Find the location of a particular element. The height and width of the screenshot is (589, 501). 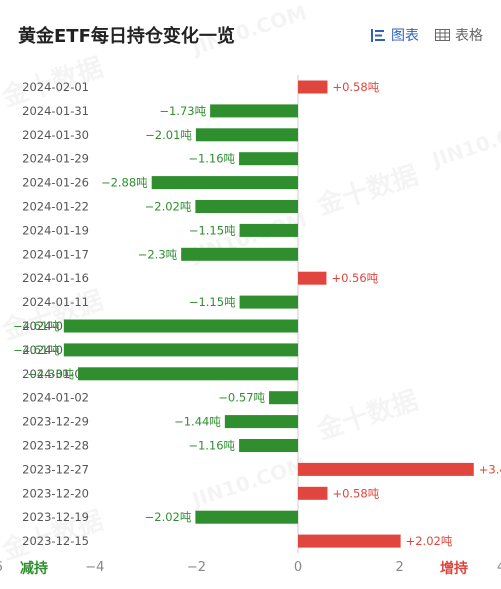

category-label: 2023-12-15 is located at coordinates (55, 541).